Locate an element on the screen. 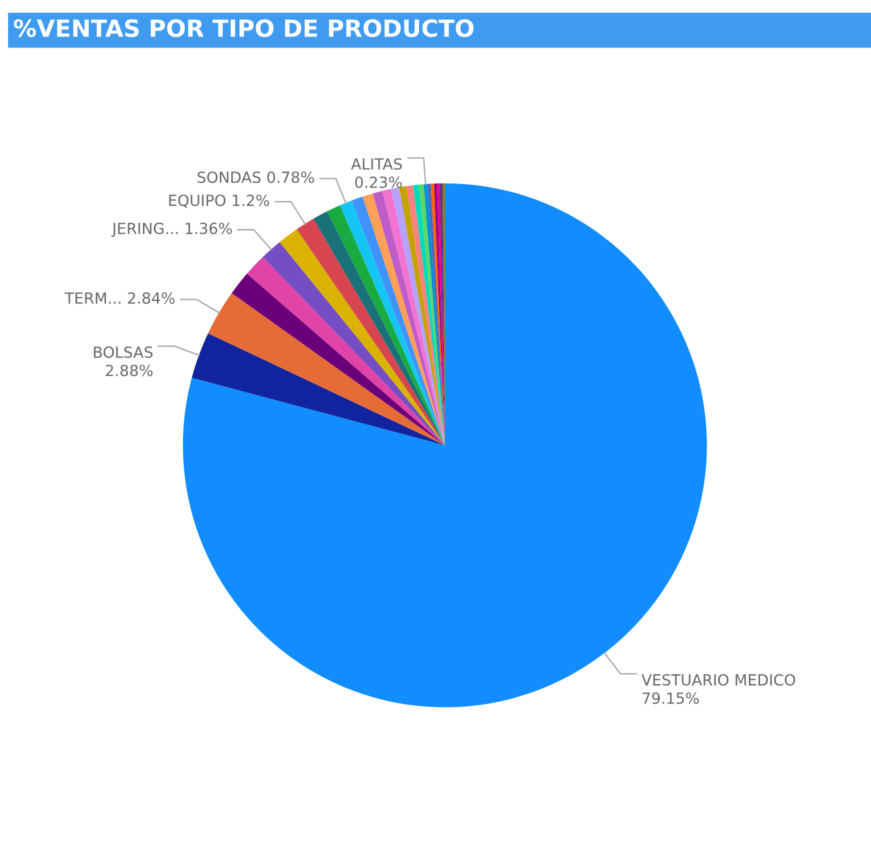  data-label: 79.15% is located at coordinates (670, 698).